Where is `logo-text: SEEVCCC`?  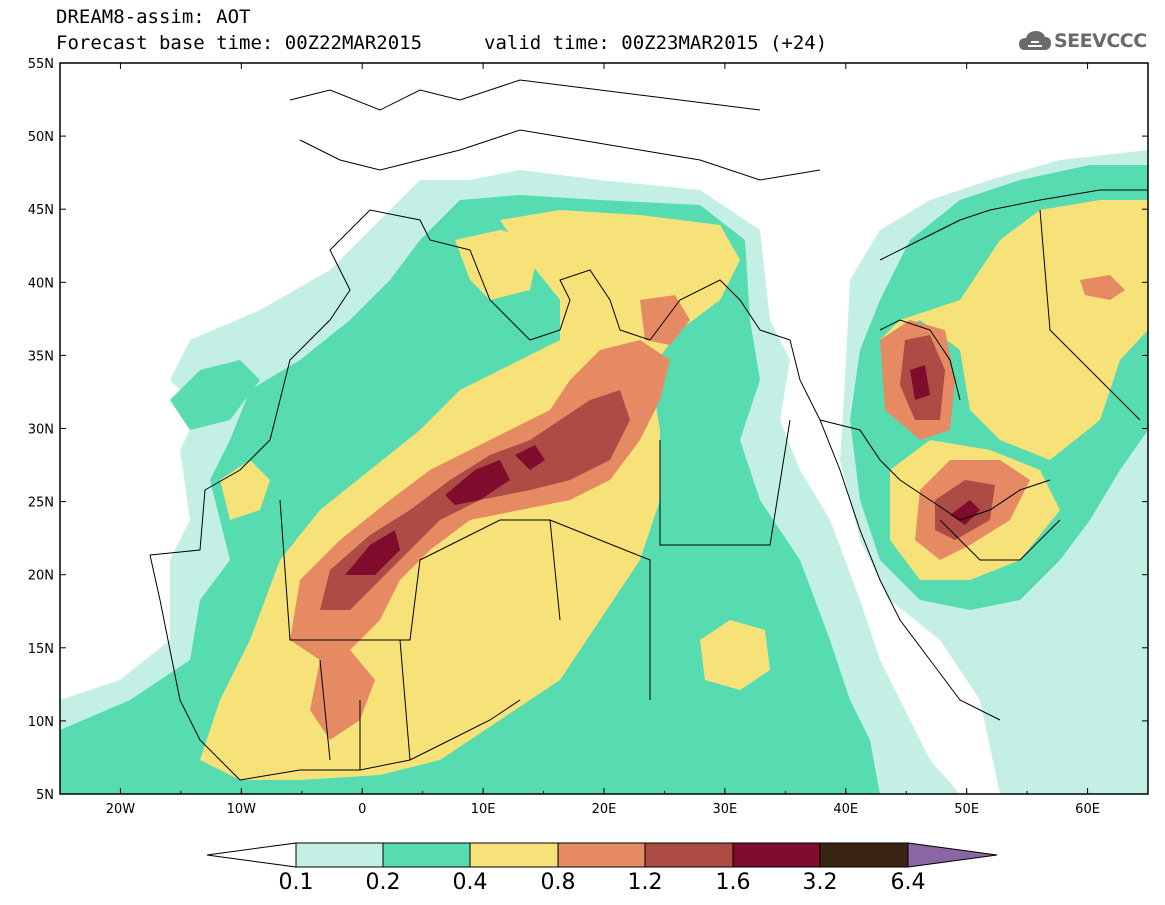 logo-text: SEEVCCC is located at coordinates (1100, 41).